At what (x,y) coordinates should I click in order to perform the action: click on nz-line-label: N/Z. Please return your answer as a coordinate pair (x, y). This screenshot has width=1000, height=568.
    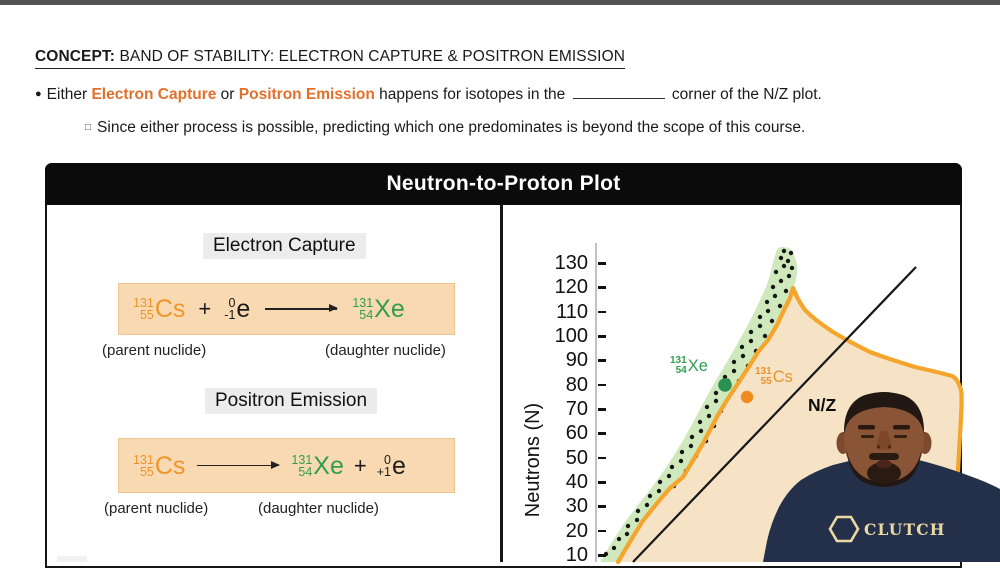
    Looking at the image, I should click on (822, 405).